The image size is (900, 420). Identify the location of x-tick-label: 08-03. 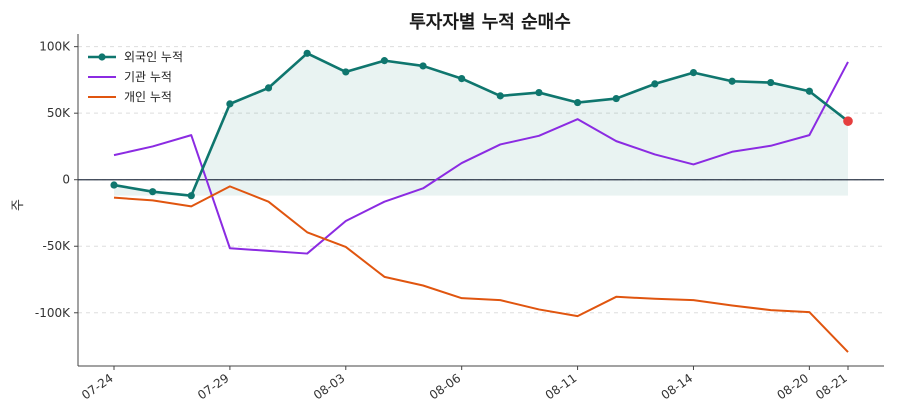
(329, 386).